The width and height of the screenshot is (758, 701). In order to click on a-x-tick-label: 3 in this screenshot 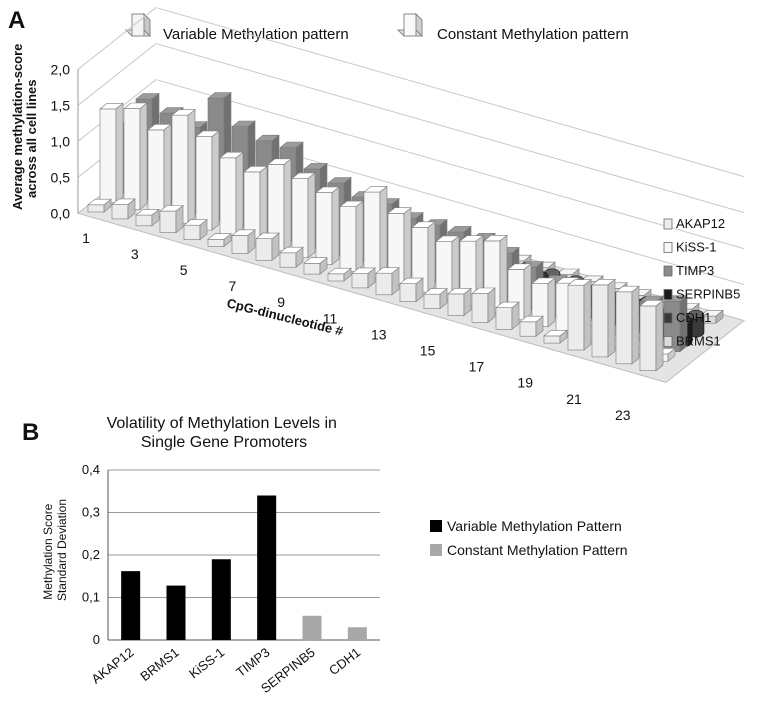, I will do `click(135, 254)`.